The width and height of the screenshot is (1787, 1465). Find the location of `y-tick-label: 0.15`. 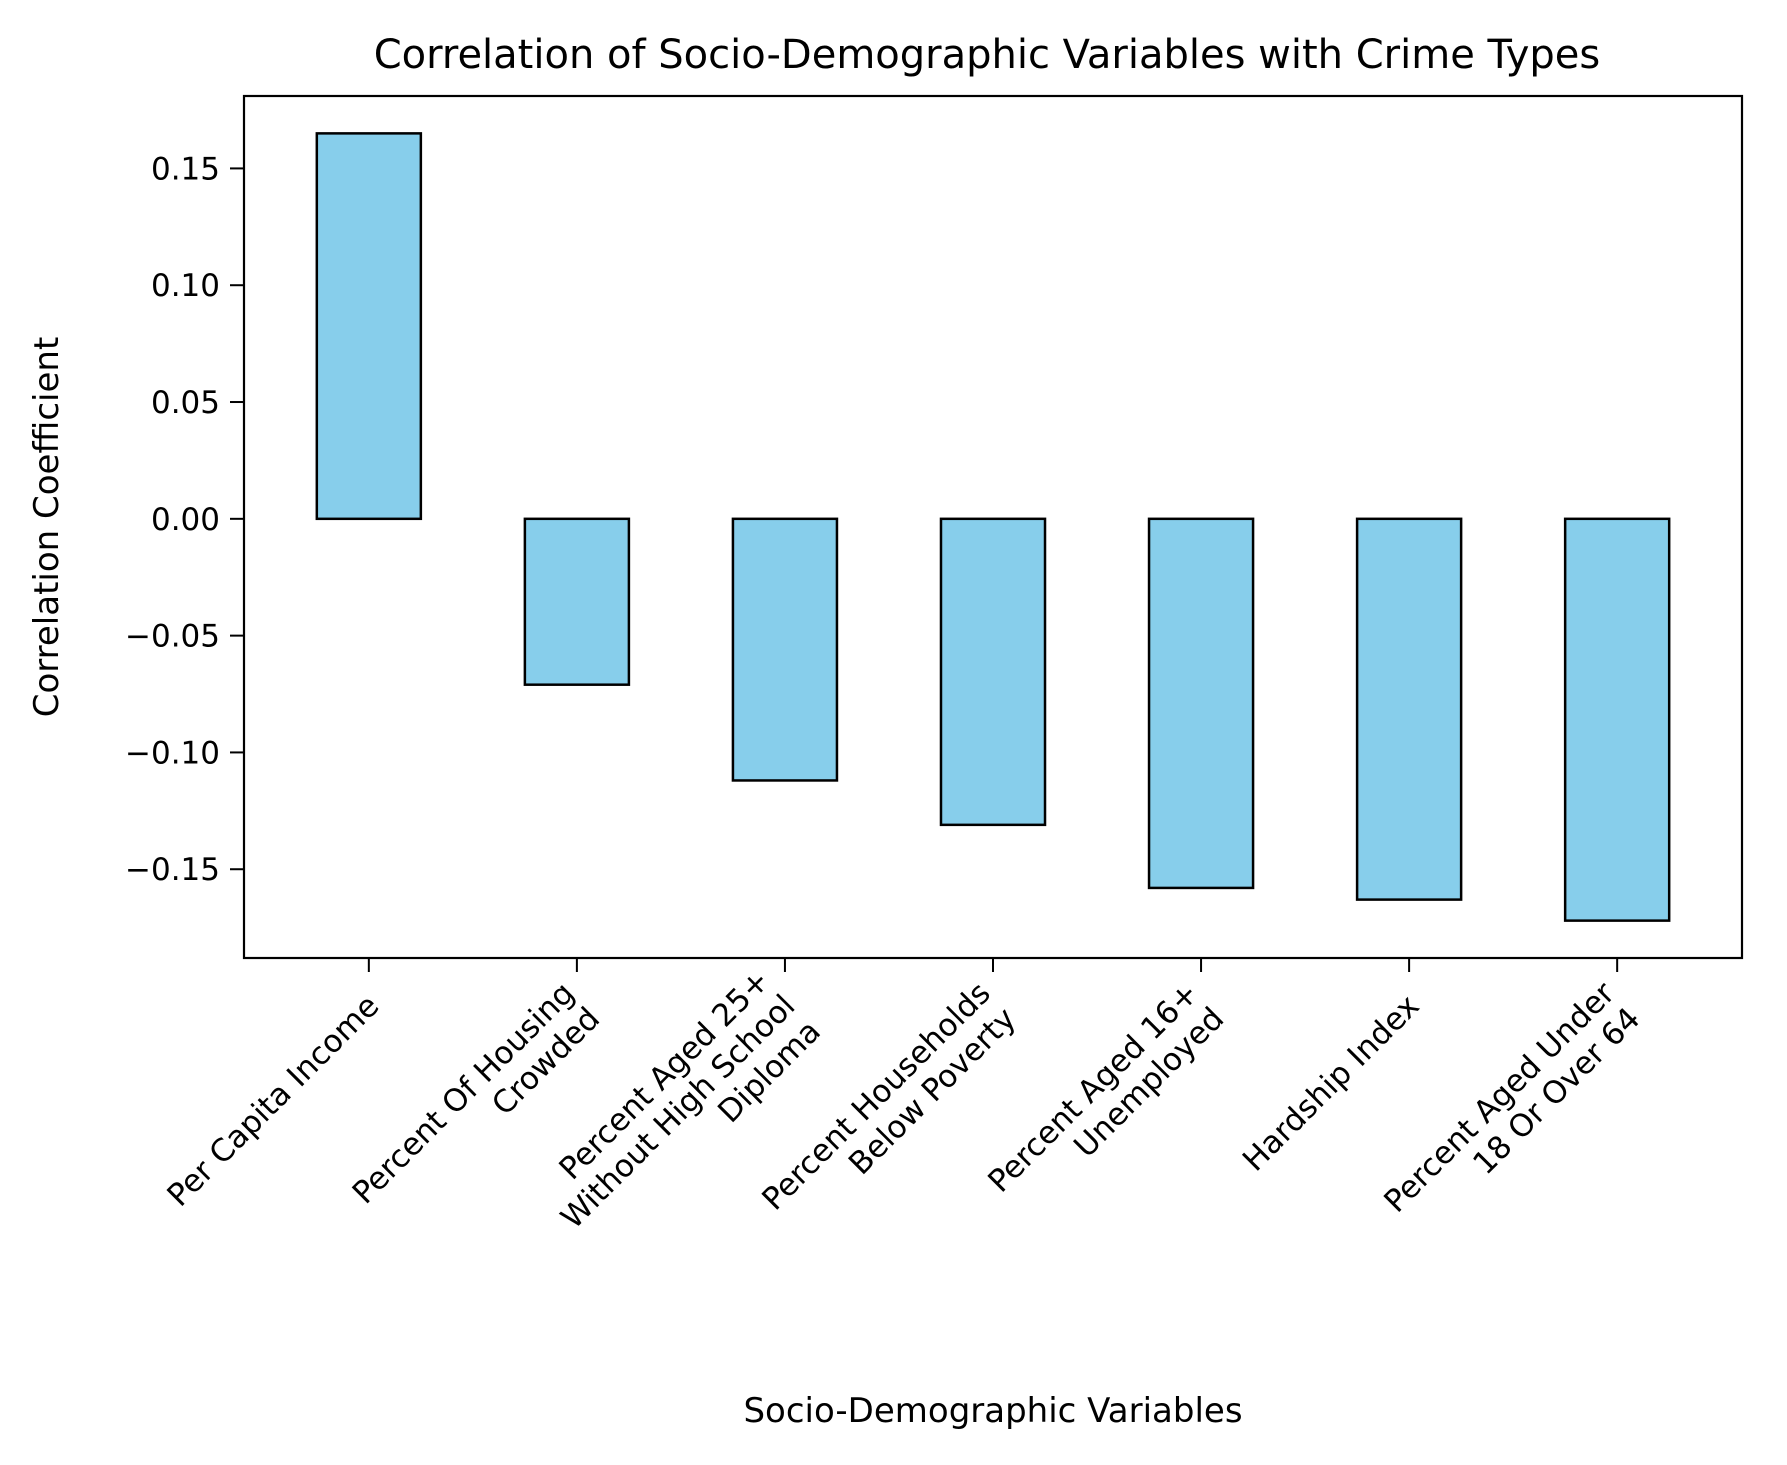

y-tick-label: 0.15 is located at coordinates (185, 169).